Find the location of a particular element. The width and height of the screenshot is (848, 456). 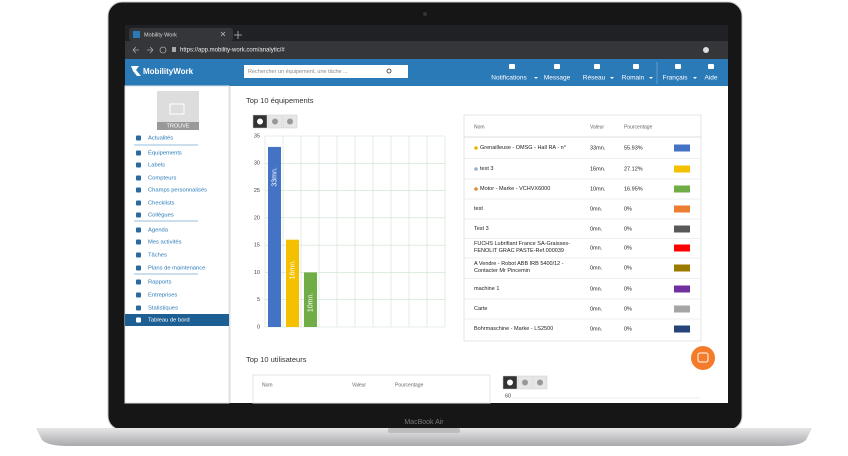

chat-button is located at coordinates (703, 358).